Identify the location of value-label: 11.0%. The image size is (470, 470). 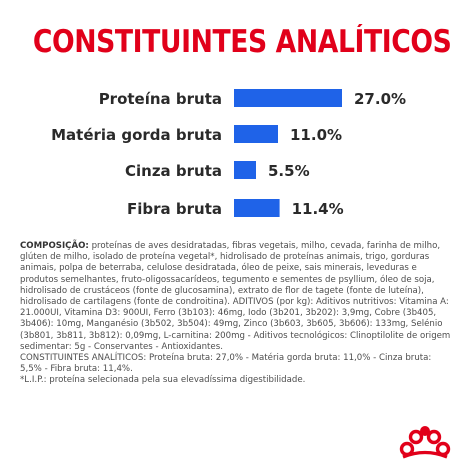
(316, 135).